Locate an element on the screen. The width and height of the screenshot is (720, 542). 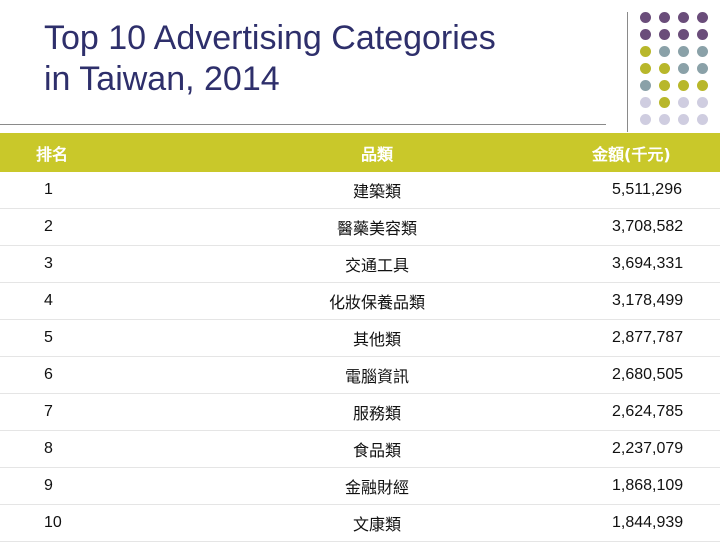
rank-cell: 3 is located at coordinates (116, 264).